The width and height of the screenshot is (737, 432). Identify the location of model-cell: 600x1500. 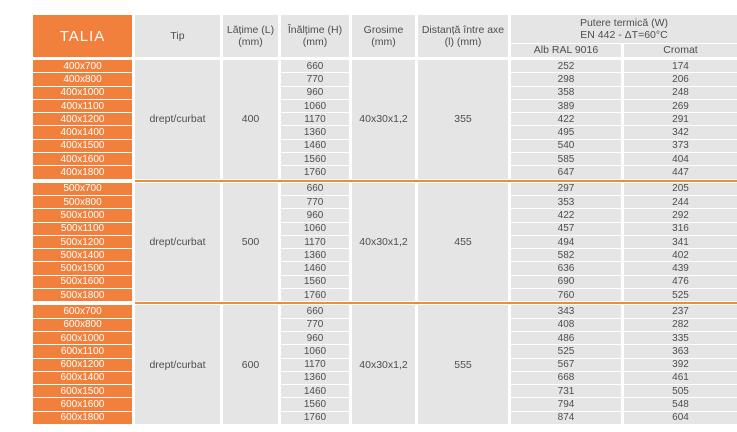
(82, 391).